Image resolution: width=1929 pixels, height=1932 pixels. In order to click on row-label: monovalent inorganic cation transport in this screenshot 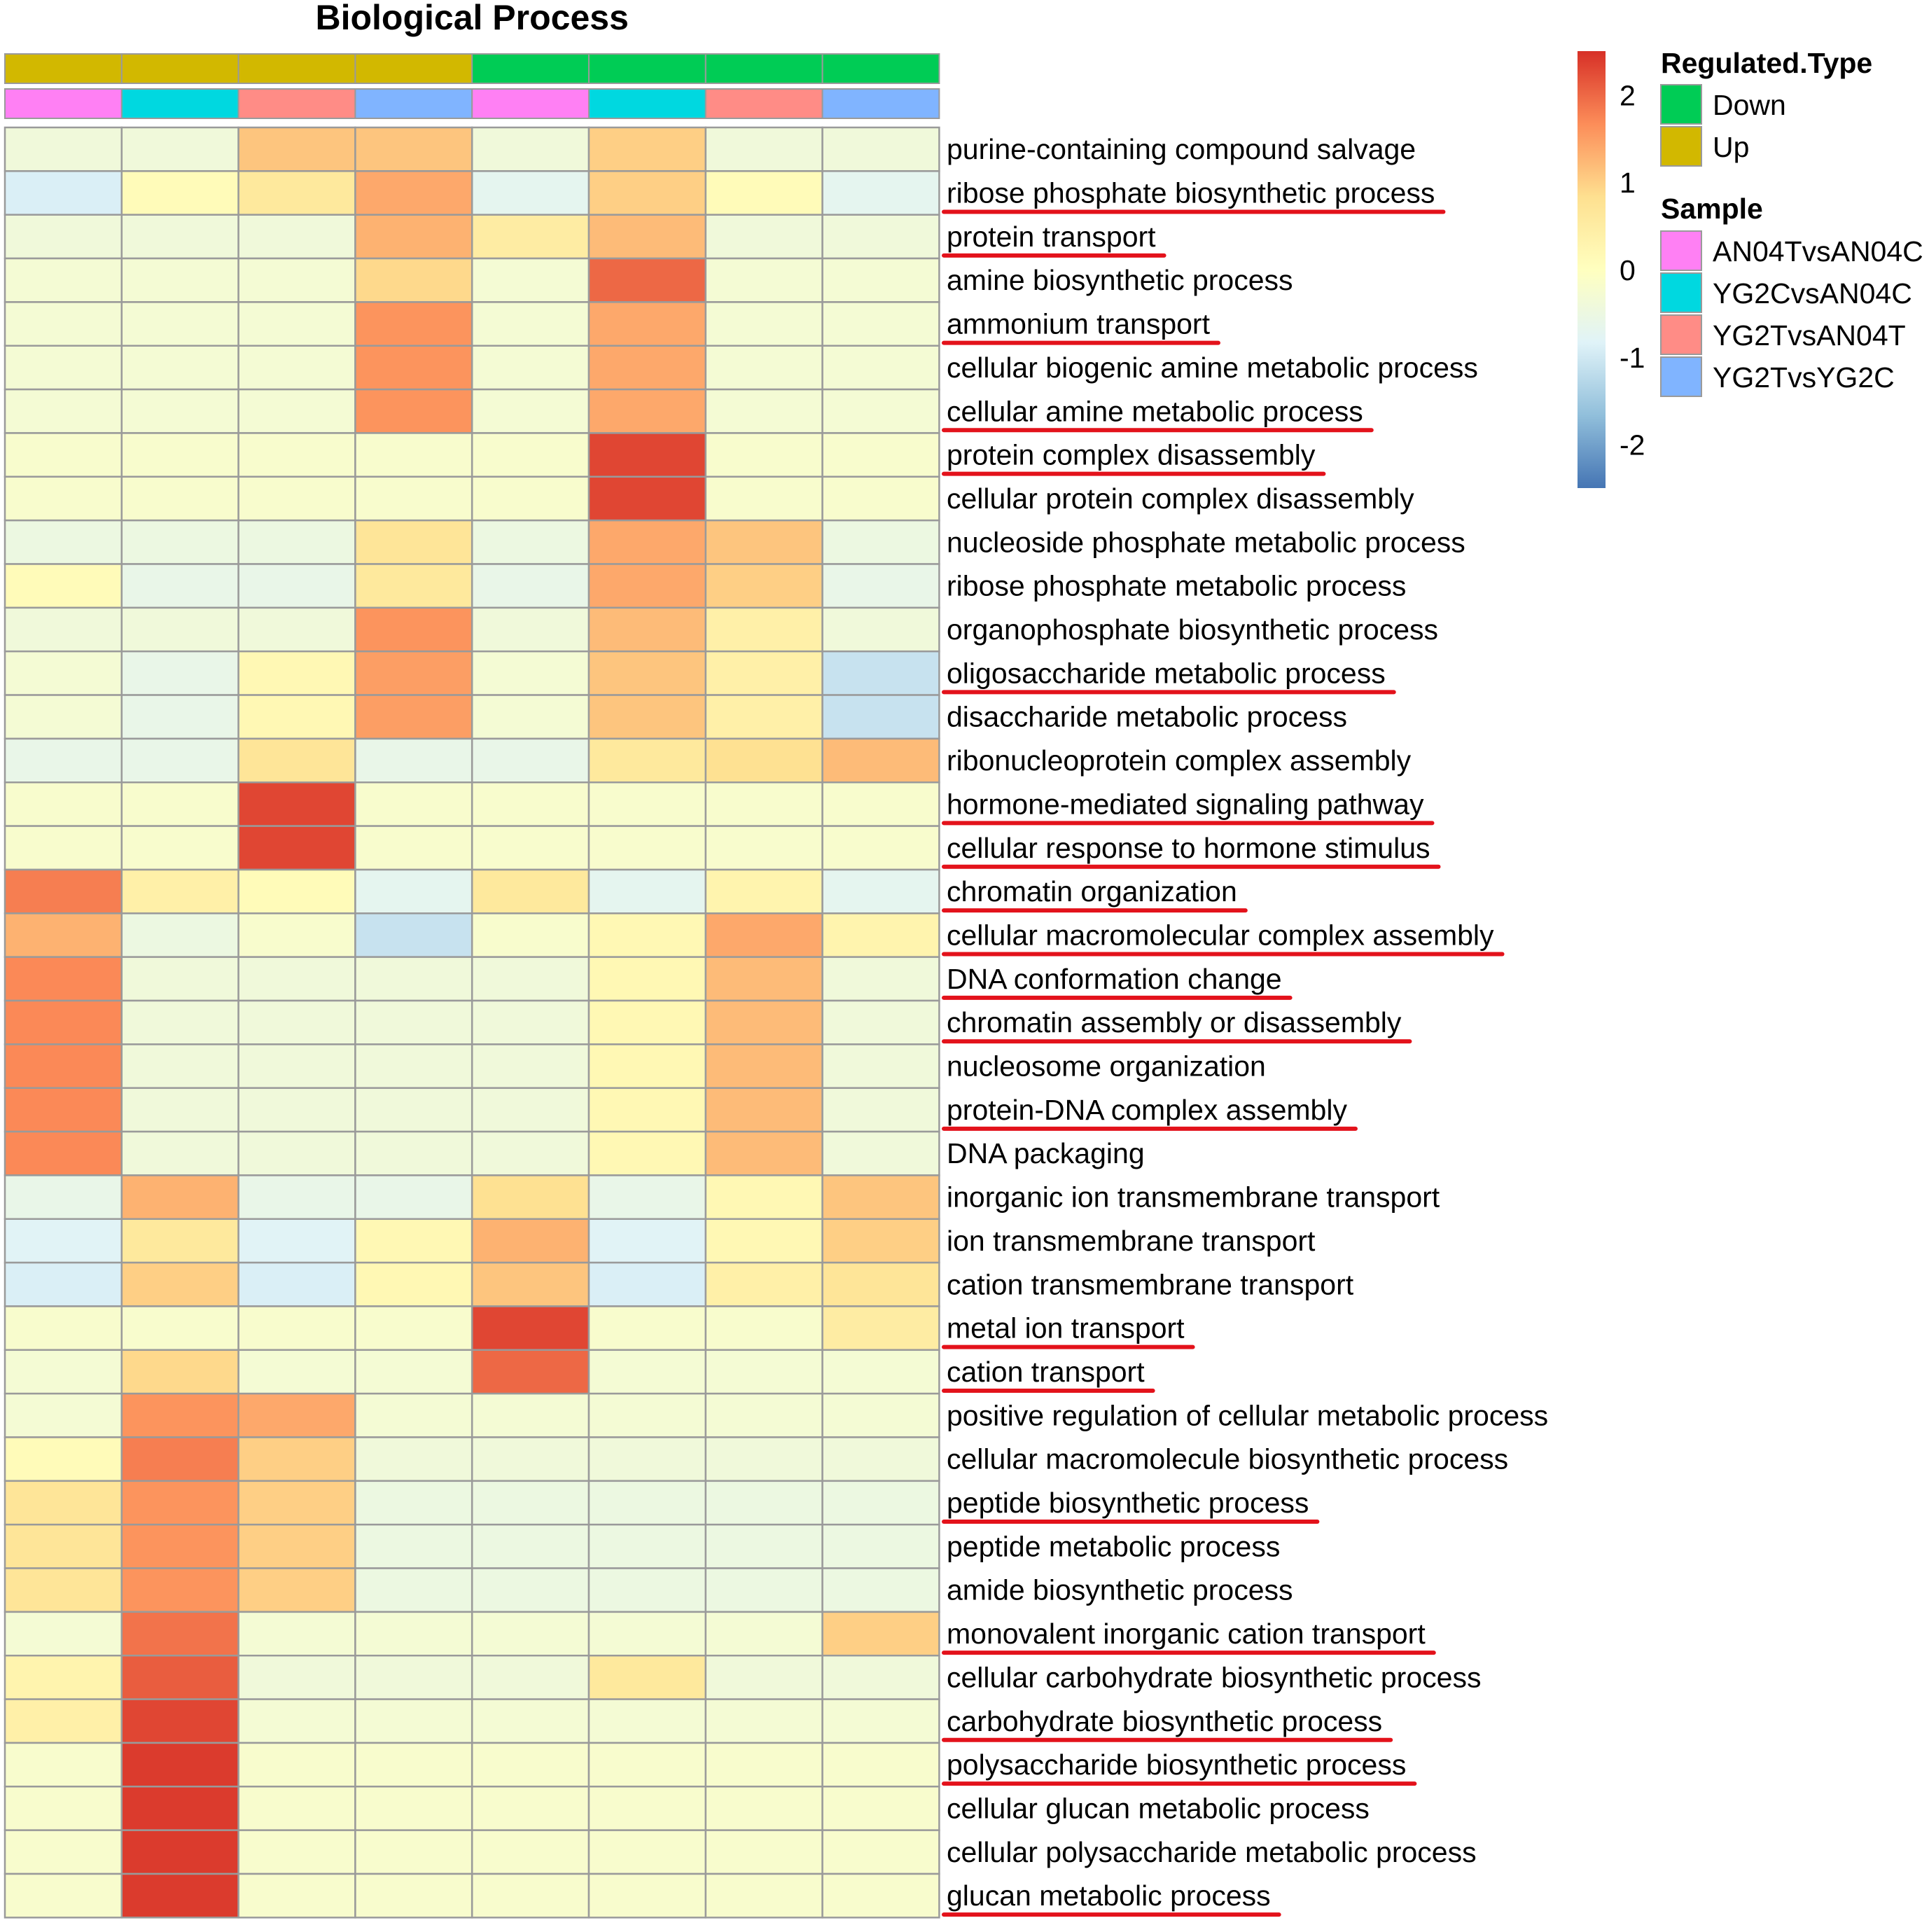, I will do `click(1186, 1634)`.